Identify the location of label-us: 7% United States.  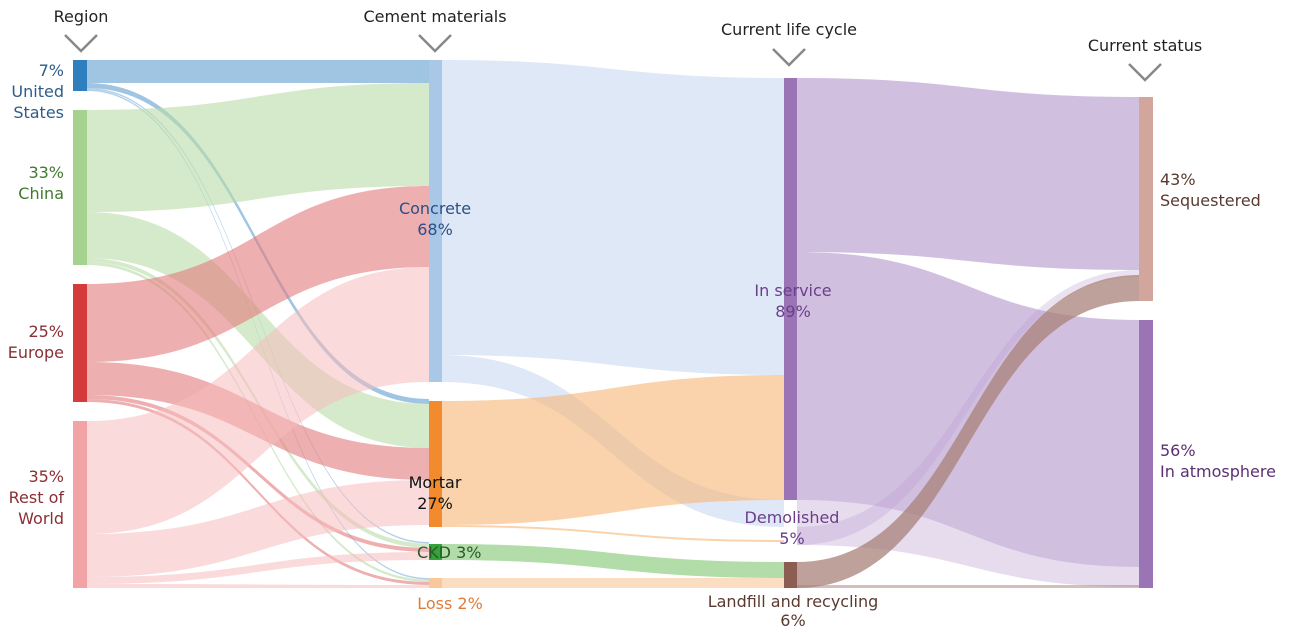
(37, 91).